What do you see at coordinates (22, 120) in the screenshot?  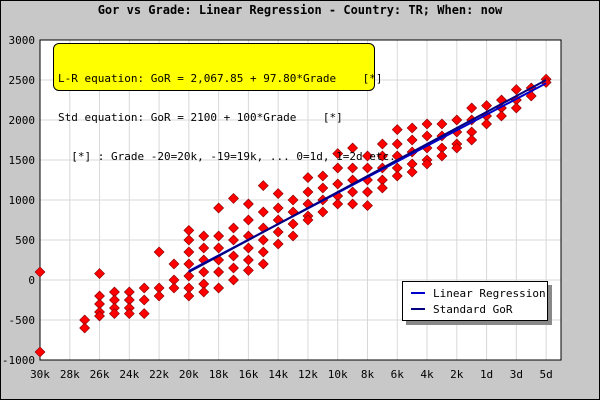 I see `y-tick-label: 2000` at bounding box center [22, 120].